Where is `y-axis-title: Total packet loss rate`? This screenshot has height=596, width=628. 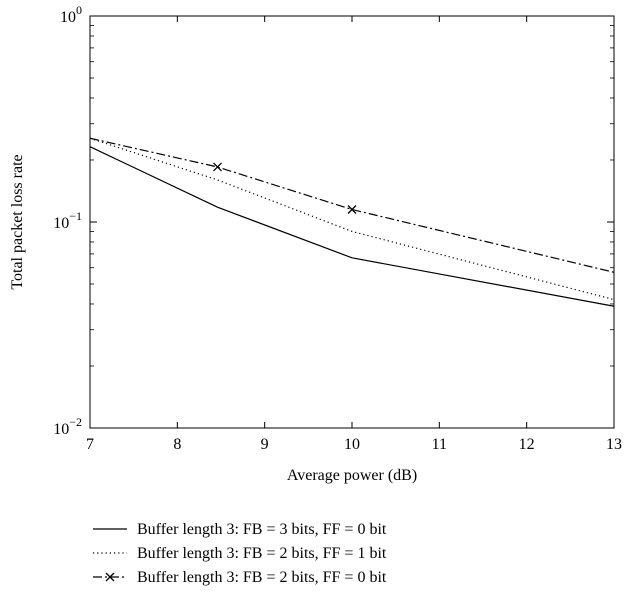 y-axis-title: Total packet loss rate is located at coordinates (17, 221).